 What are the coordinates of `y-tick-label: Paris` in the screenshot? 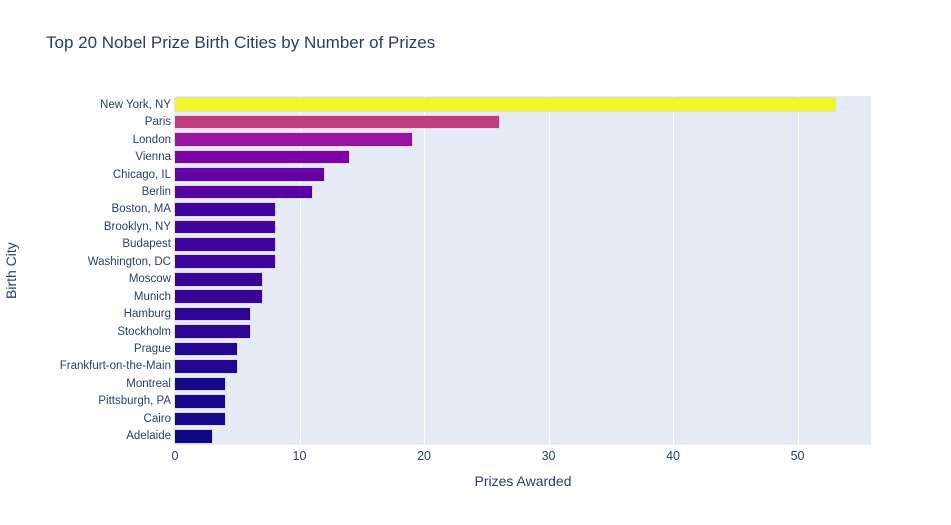 It's located at (157, 122).